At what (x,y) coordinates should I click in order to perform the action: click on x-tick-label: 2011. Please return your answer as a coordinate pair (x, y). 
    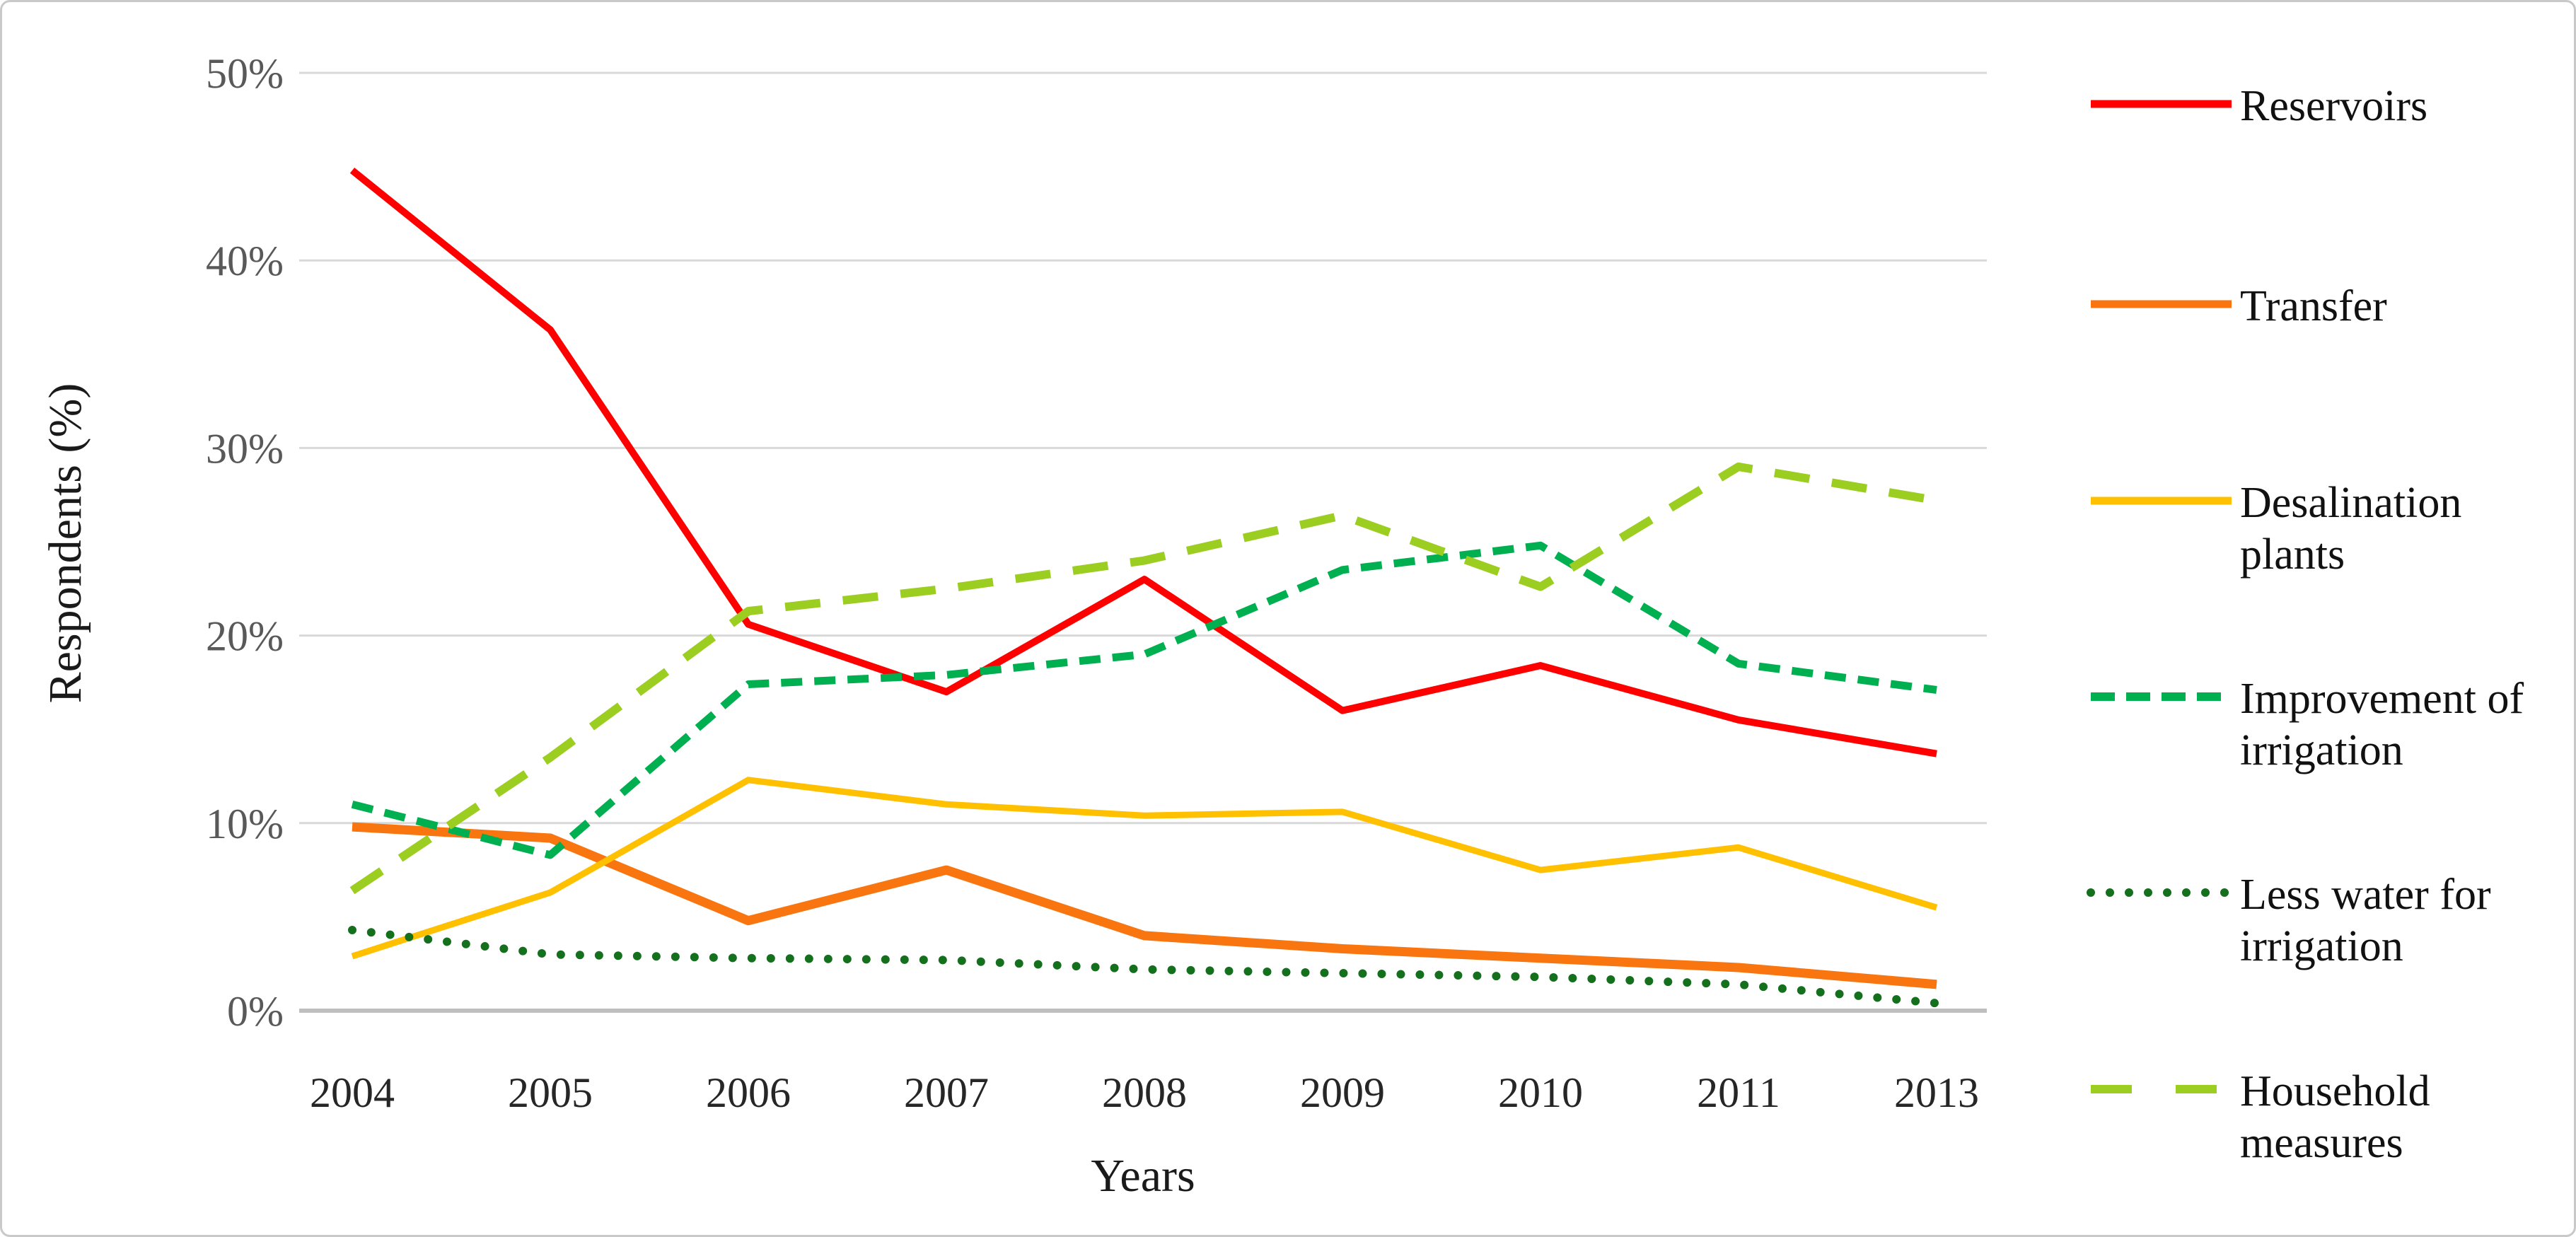
    Looking at the image, I should click on (1738, 1092).